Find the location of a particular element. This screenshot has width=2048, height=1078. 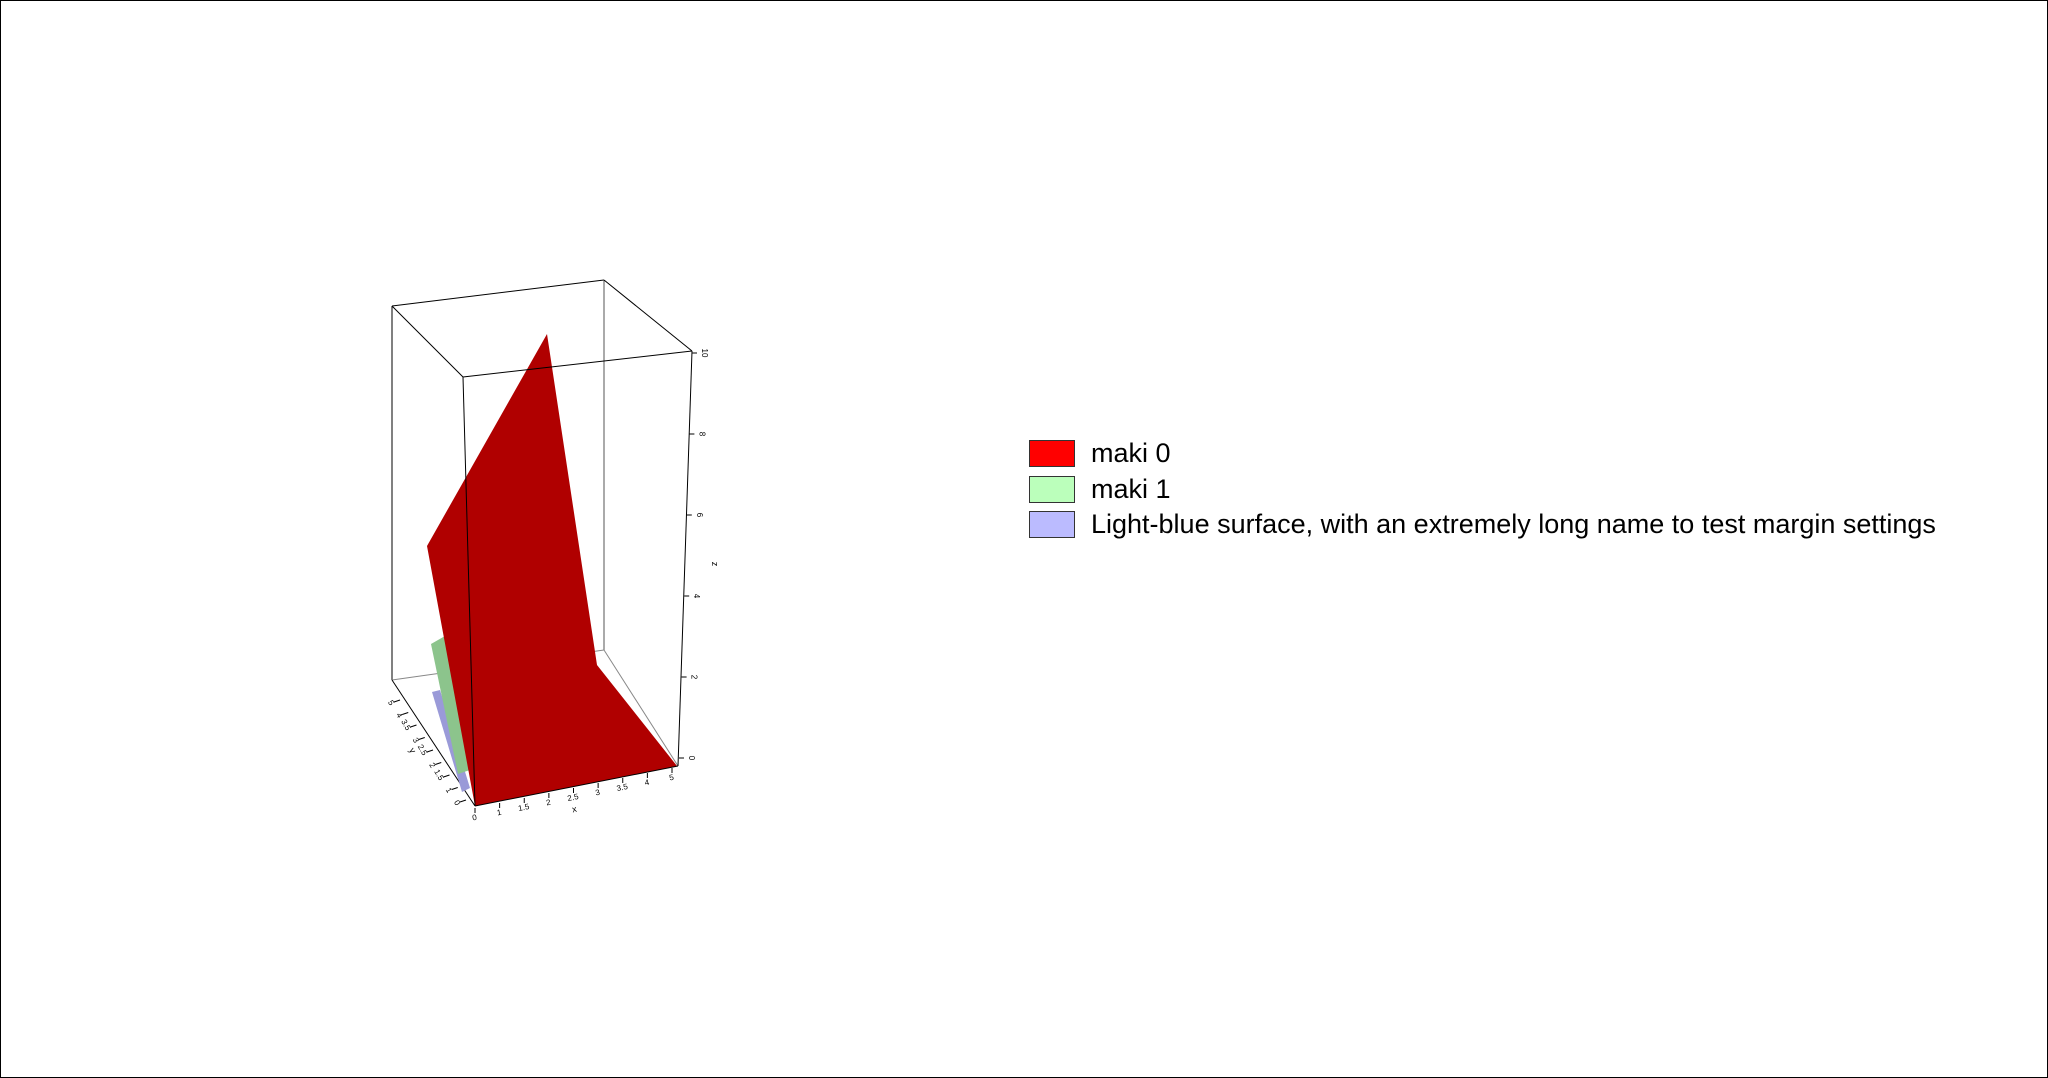

z-axis-tick-label-4: 8 is located at coordinates (701, 434).